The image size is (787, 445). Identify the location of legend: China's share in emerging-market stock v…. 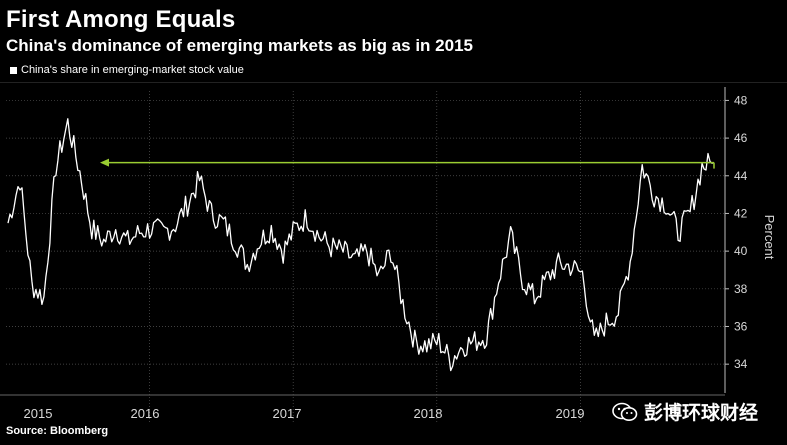
(127, 70).